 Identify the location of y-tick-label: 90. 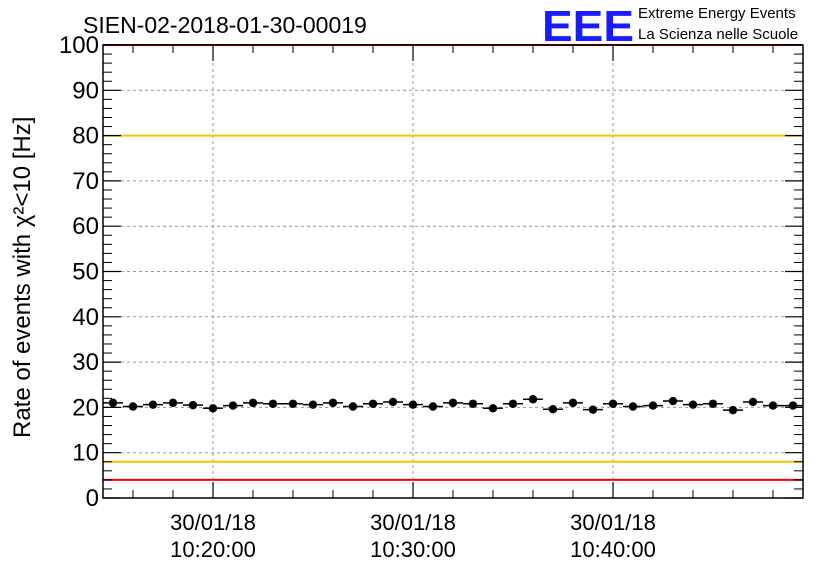
(85, 90).